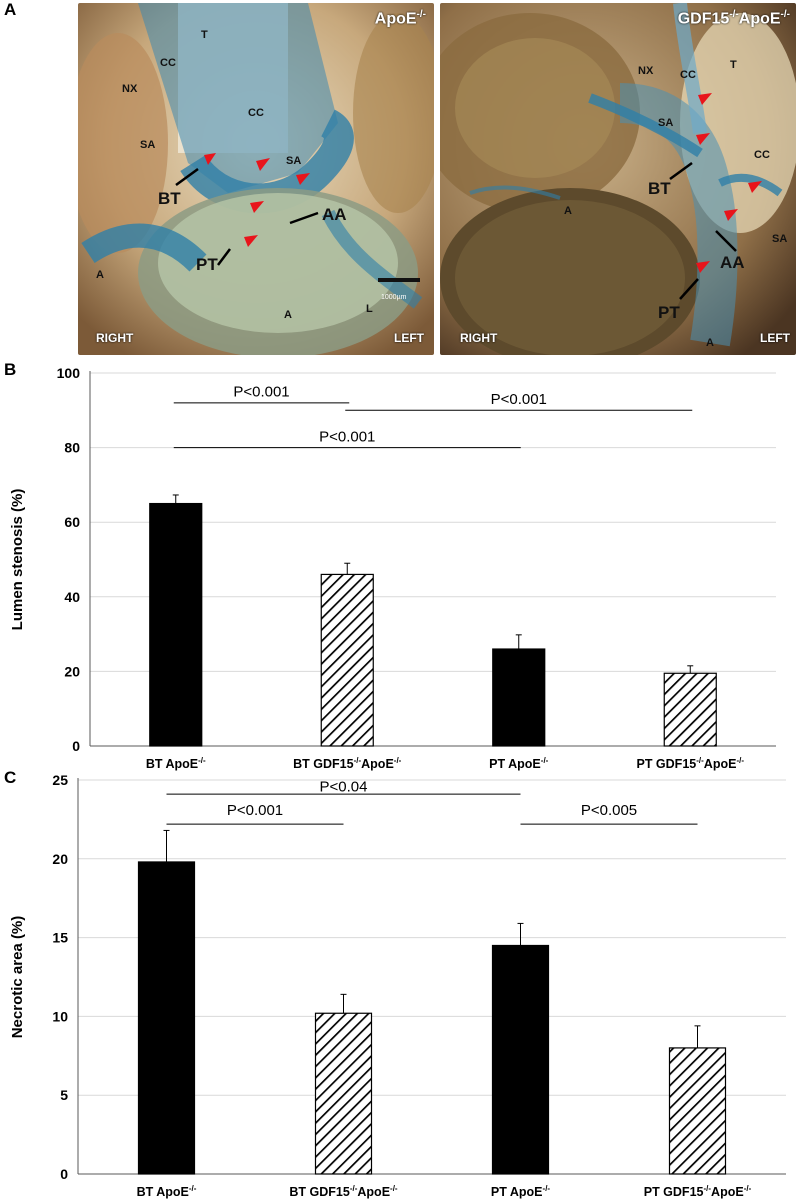 The height and width of the screenshot is (1204, 797). What do you see at coordinates (394, 297) in the screenshot?
I see `scale-bar-label: 1000µm` at bounding box center [394, 297].